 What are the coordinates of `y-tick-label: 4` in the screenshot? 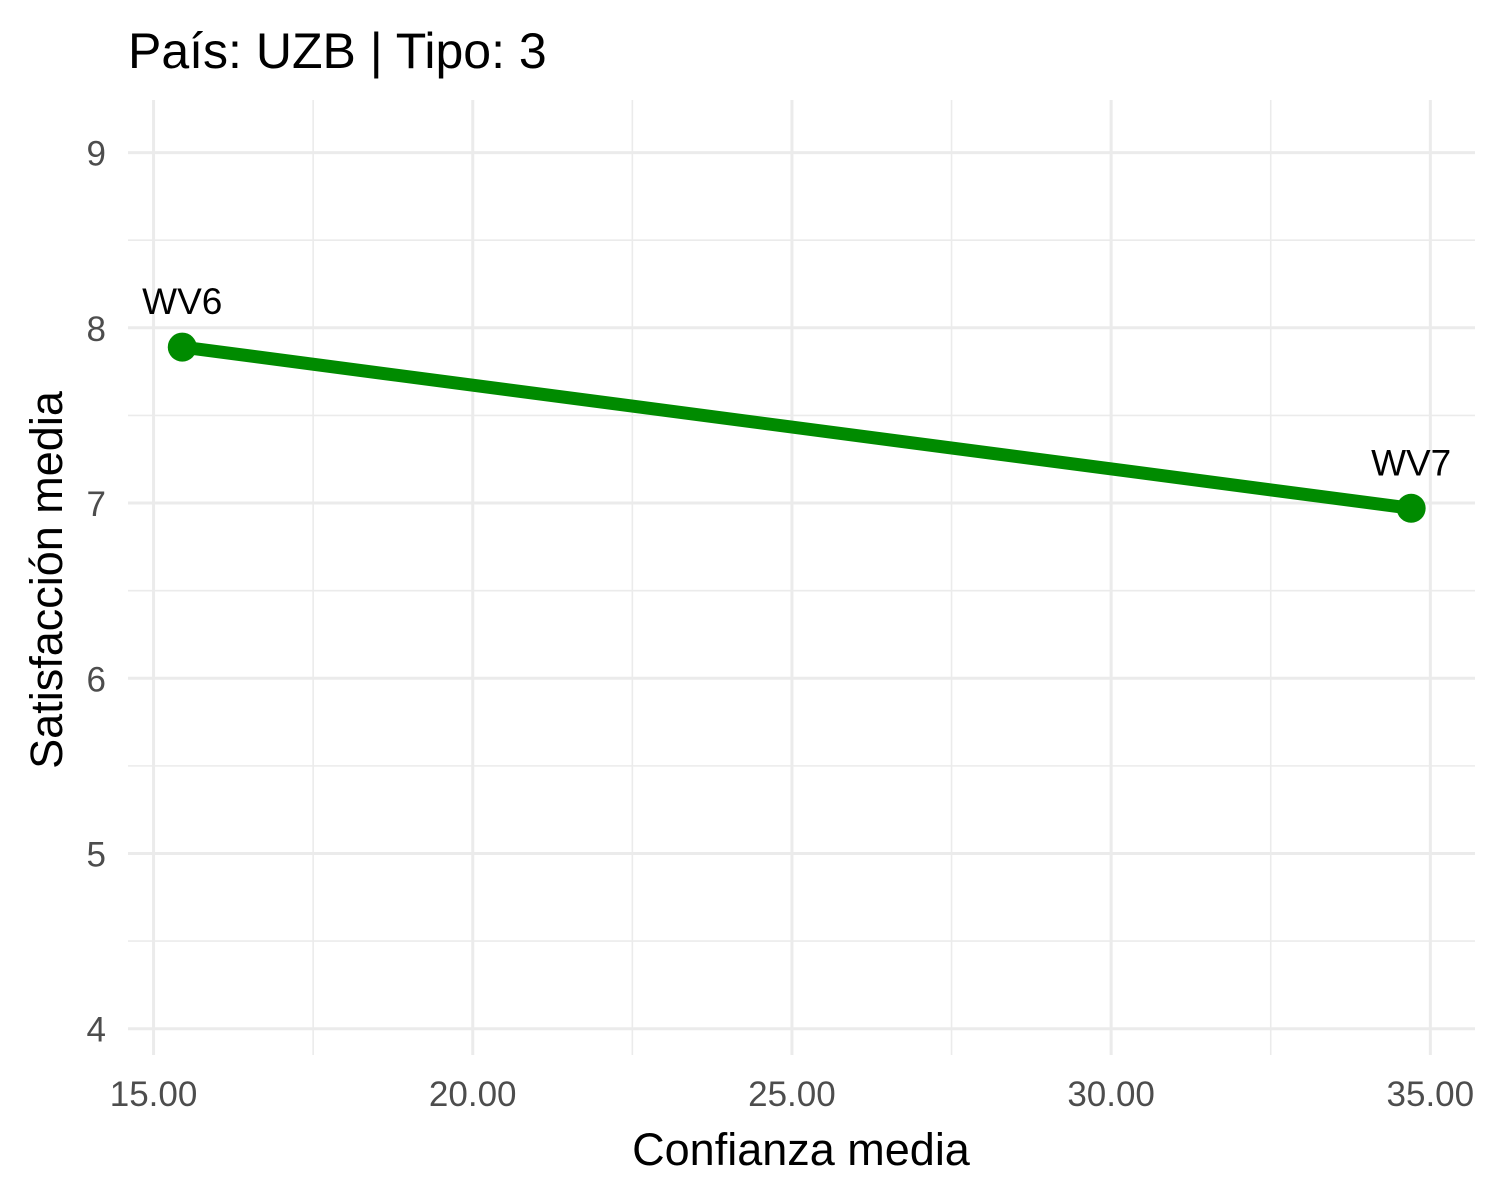 It's located at (96, 1030).